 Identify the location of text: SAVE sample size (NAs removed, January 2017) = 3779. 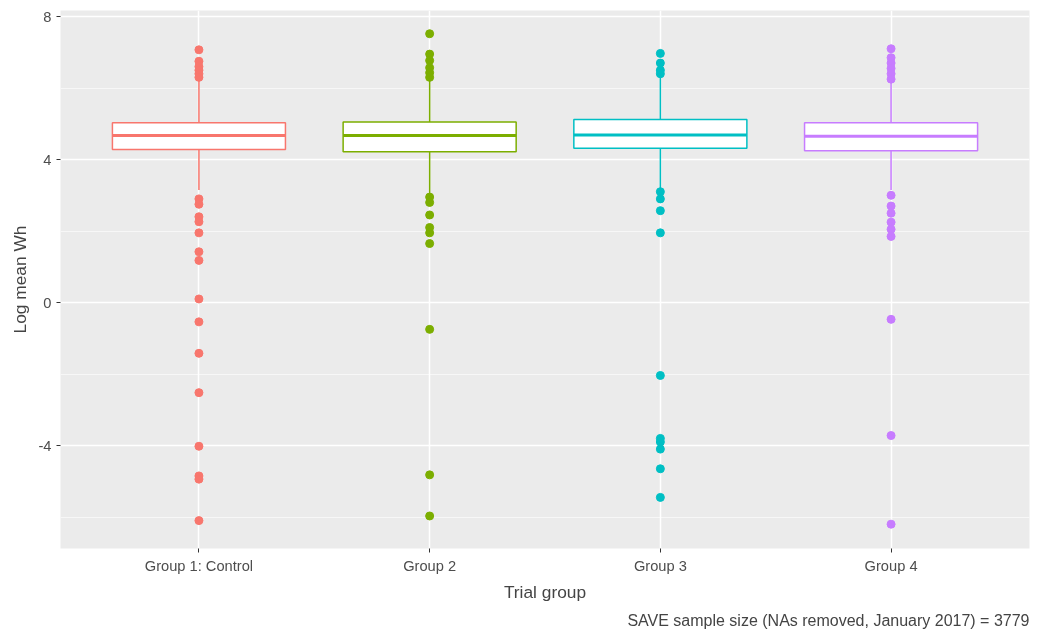
(828, 620).